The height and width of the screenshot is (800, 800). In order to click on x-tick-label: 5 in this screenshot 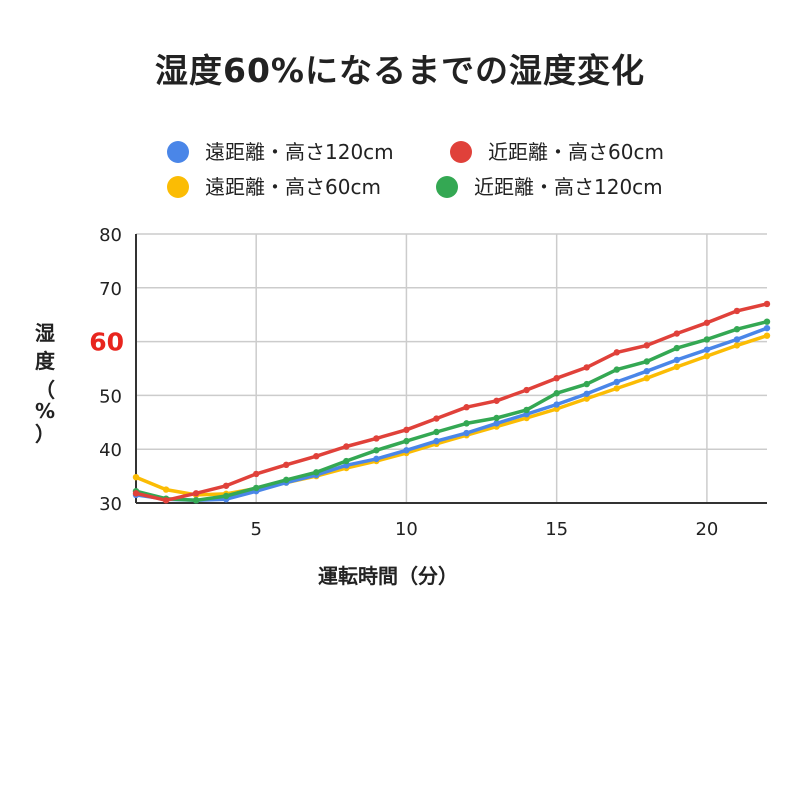, I will do `click(255, 529)`.